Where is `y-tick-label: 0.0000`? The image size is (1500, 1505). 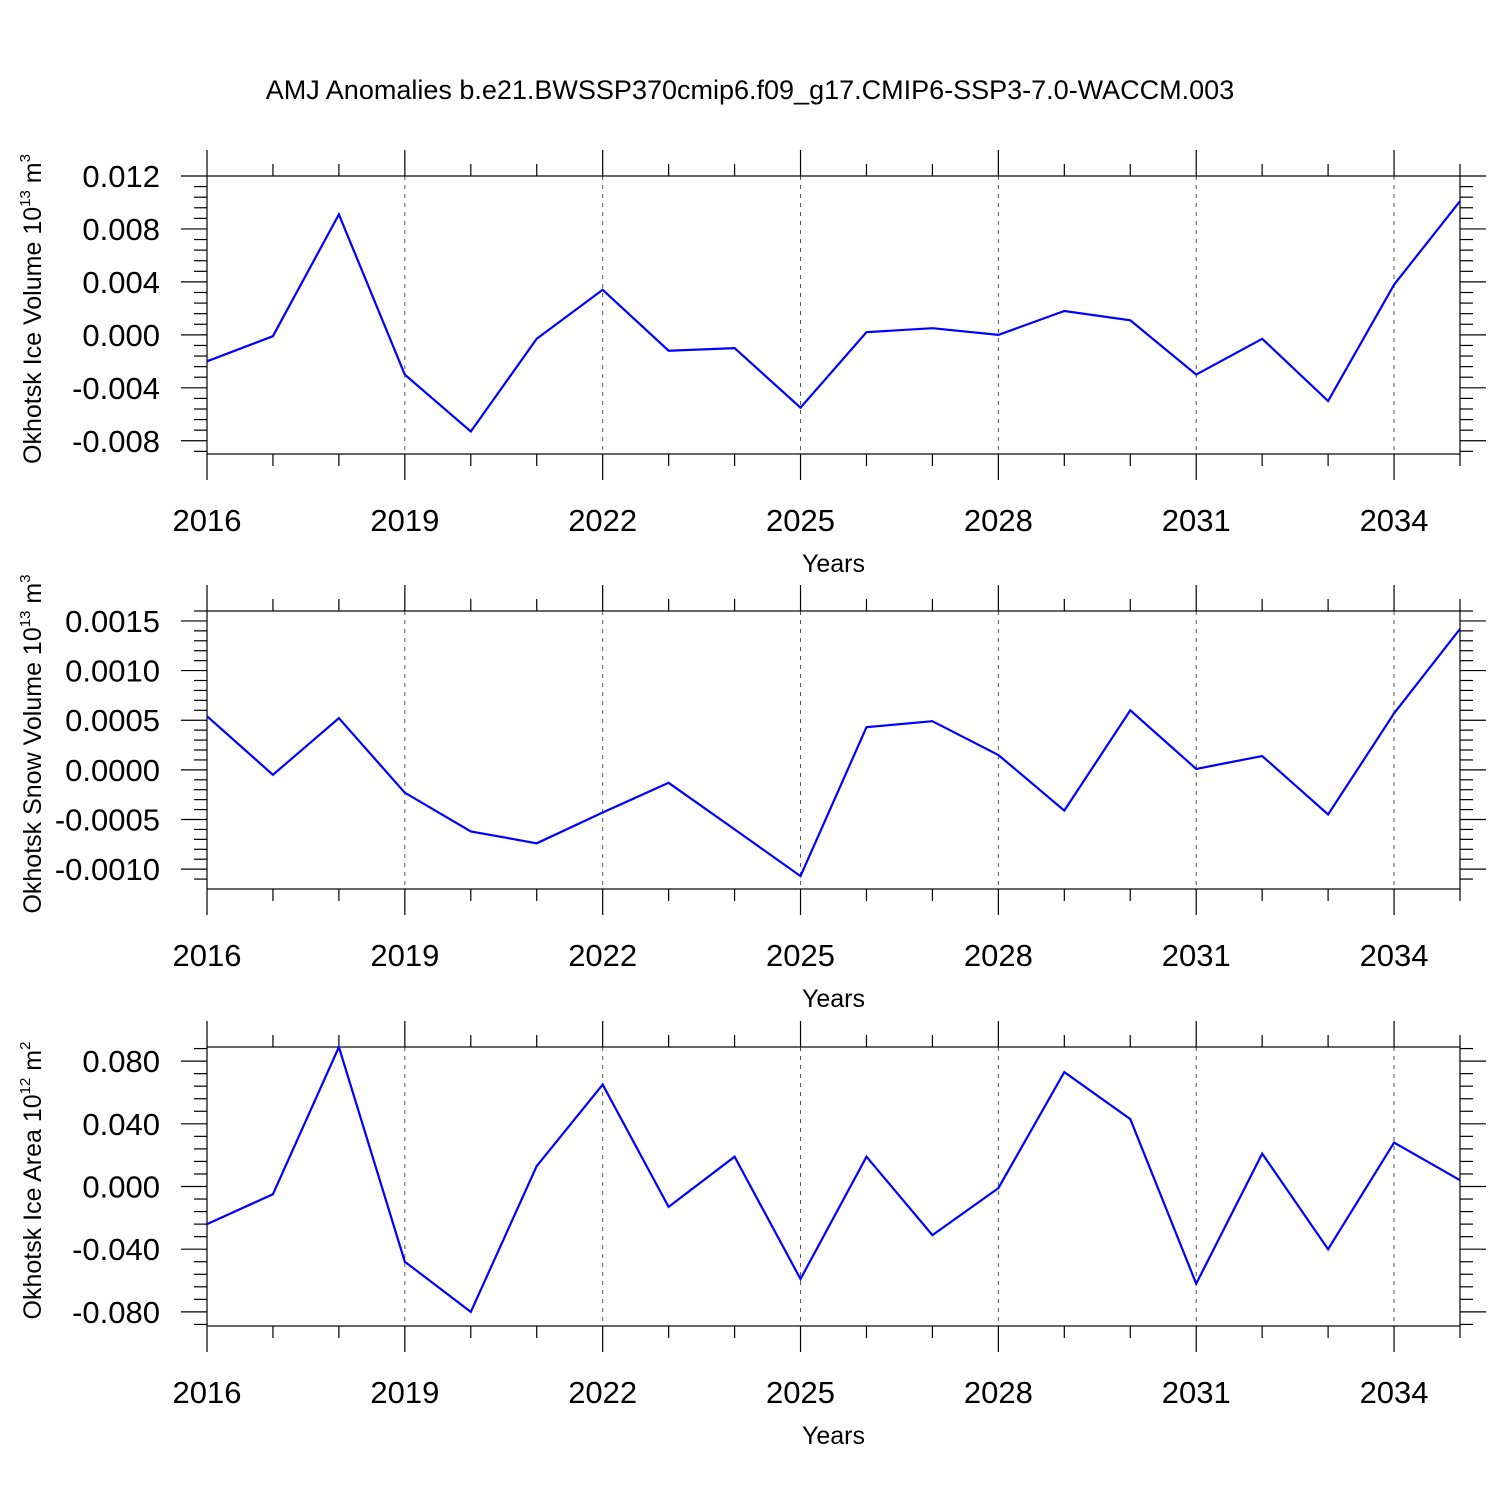 y-tick-label: 0.0000 is located at coordinates (112, 770).